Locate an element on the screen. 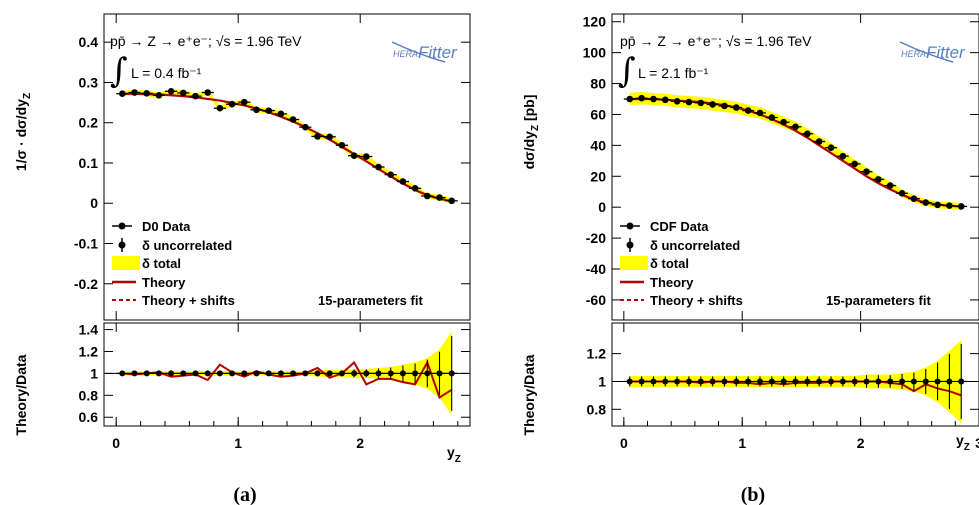 This screenshot has height=505, width=979. data-marker-icon is located at coordinates (630, 226).